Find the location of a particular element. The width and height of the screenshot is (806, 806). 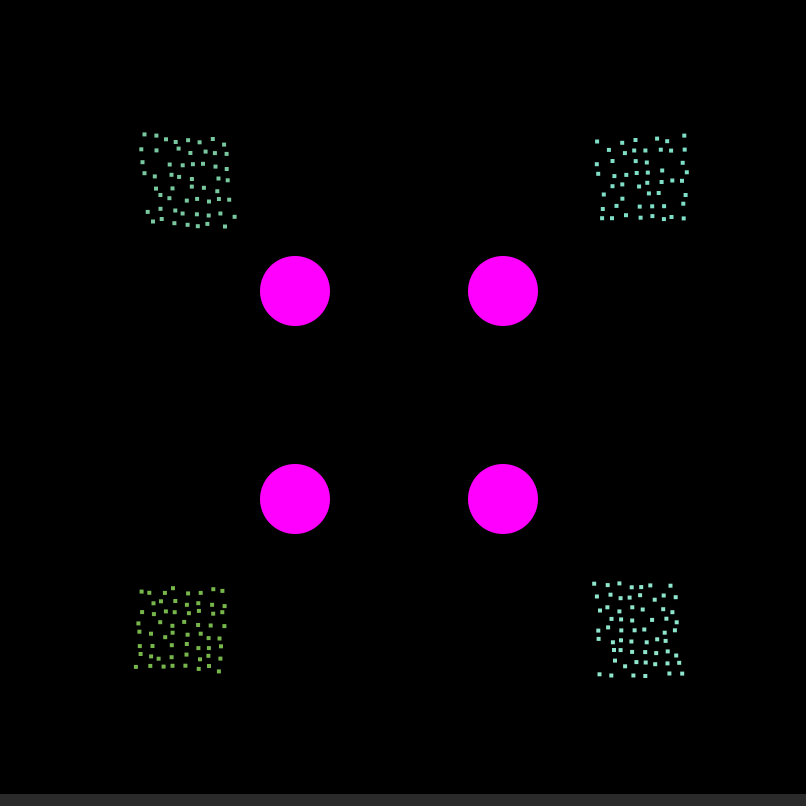

targets-layer is located at coordinates (399, 395).